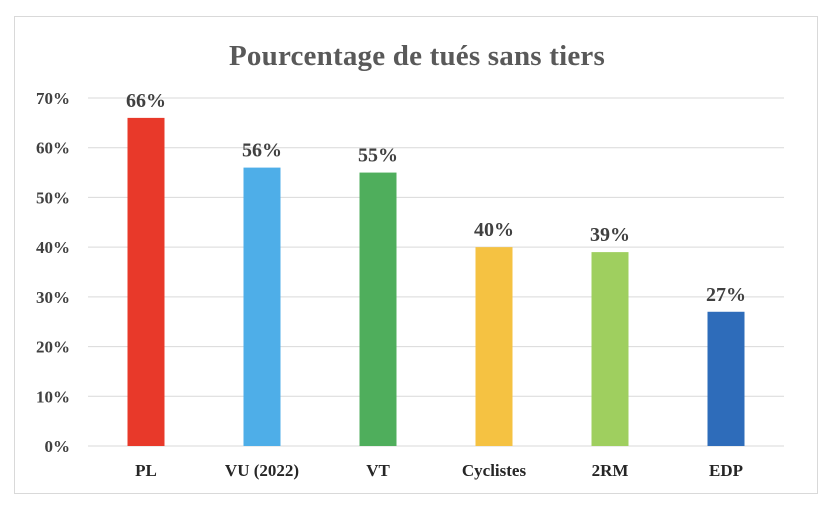 This screenshot has height=512, width=834. What do you see at coordinates (494, 230) in the screenshot?
I see `data-label: 40%` at bounding box center [494, 230].